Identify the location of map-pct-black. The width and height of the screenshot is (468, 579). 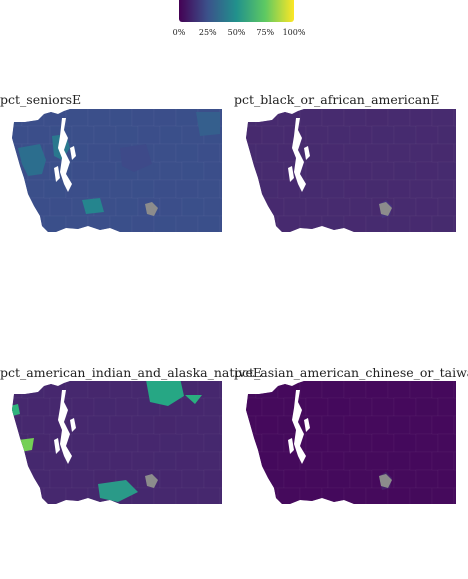
(347, 175).